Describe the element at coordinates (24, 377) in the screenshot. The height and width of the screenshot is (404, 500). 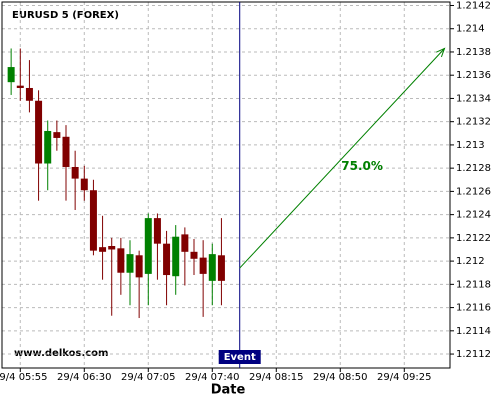
I see `x-tick-label: 29/4 05:55` at that location.